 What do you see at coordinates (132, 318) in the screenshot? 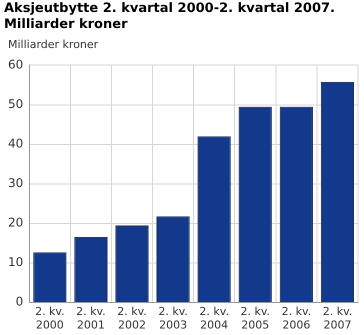
I see `x-tick-label: 2. kv. 2002` at bounding box center [132, 318].